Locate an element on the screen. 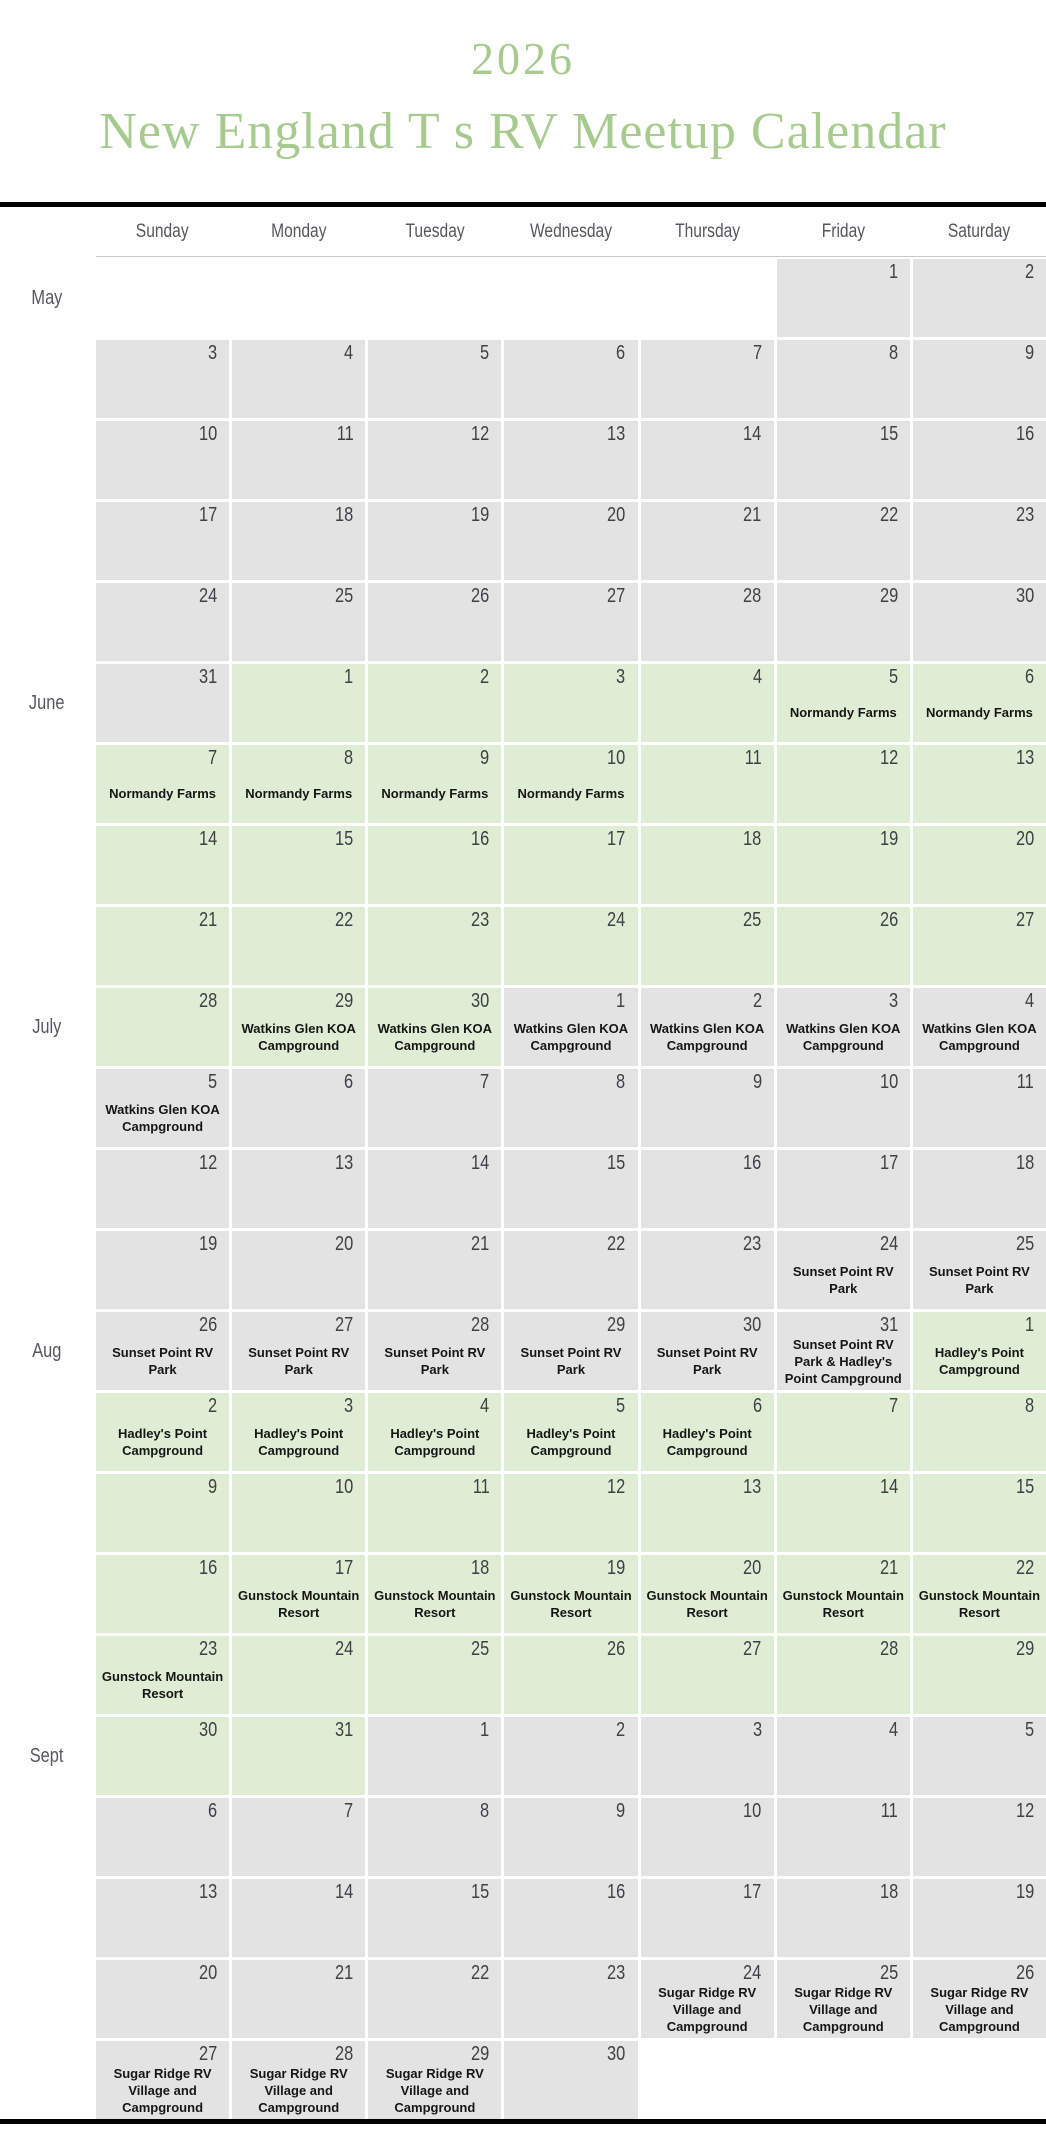  event-label: Hadley's Point Campground is located at coordinates (571, 1441).